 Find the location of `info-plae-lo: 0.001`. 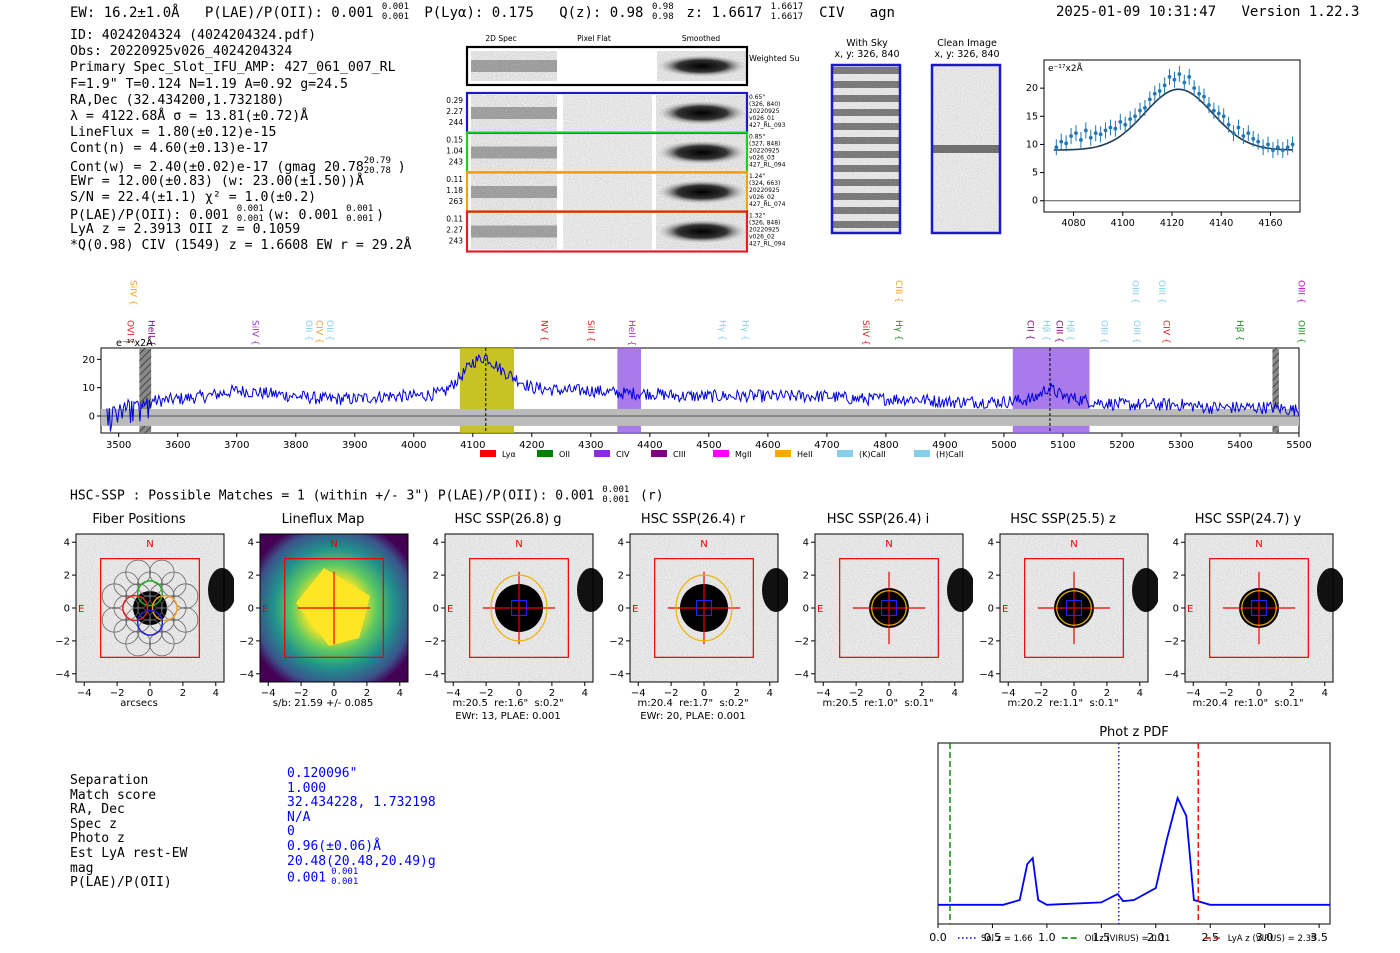

info-plae-lo: 0.001 is located at coordinates (250, 219).